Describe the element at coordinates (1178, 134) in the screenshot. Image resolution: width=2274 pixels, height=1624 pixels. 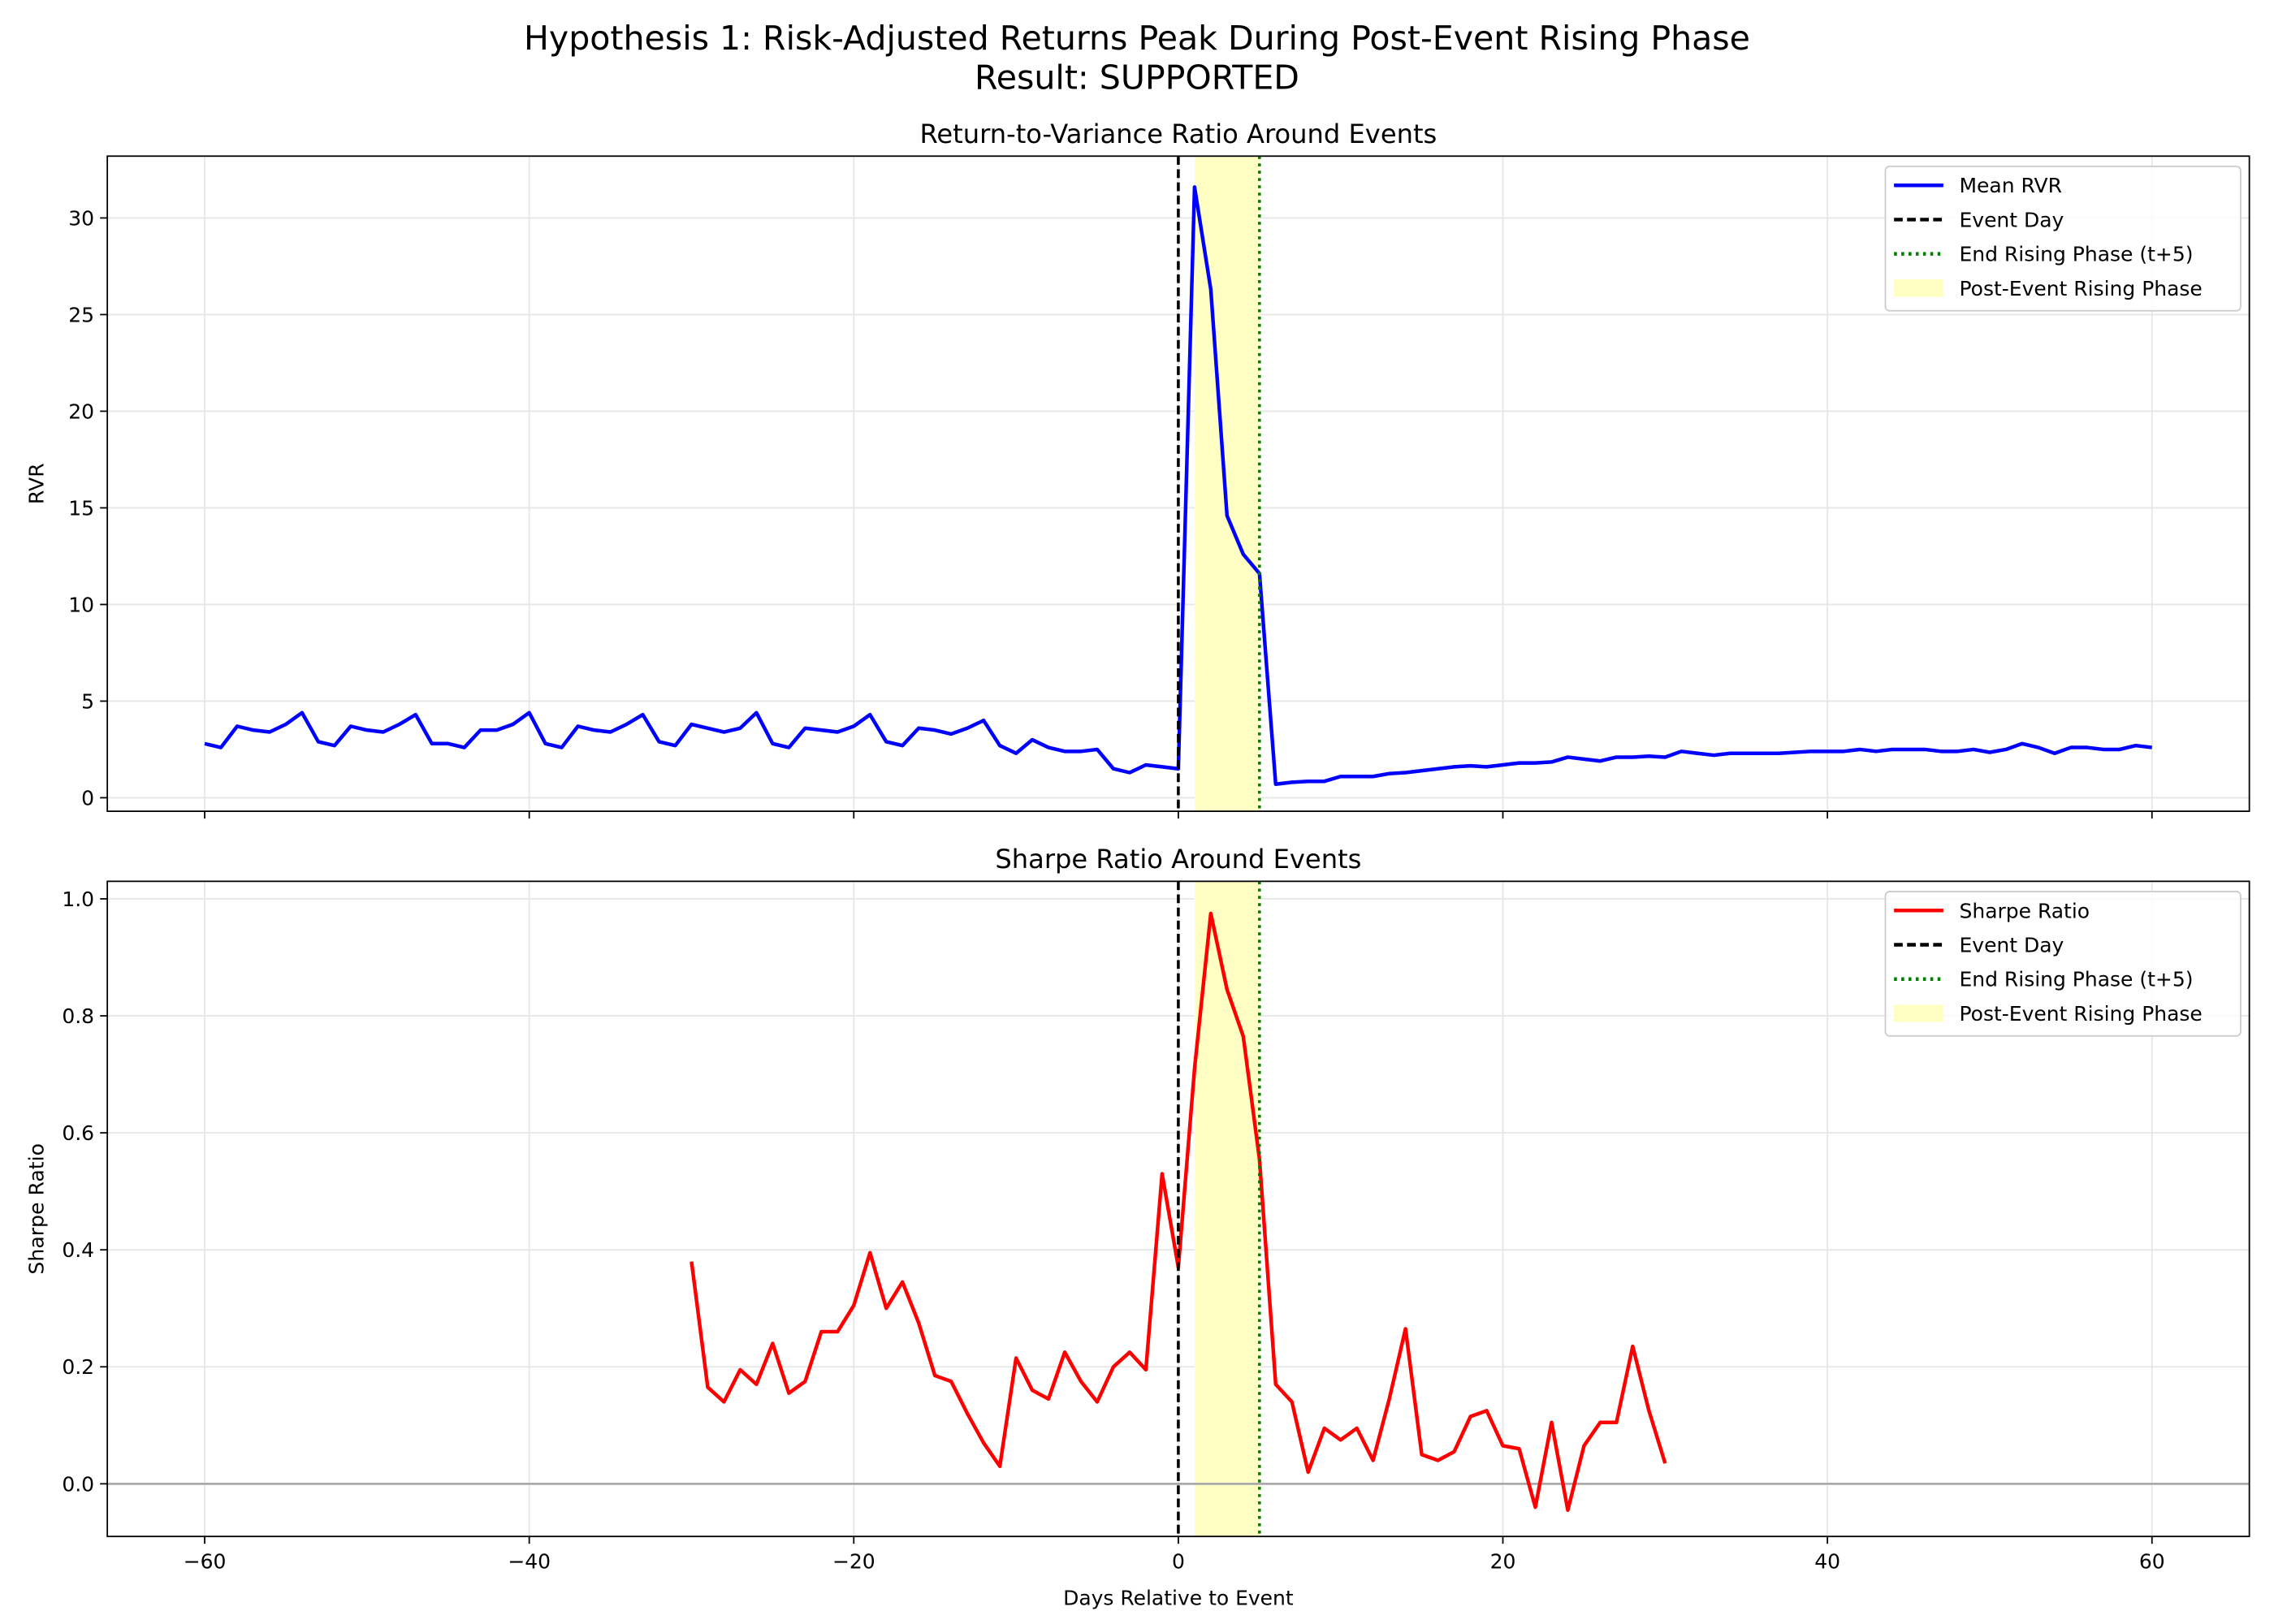
I see `axes-title: Return-to-Variance Ratio Around Events` at that location.